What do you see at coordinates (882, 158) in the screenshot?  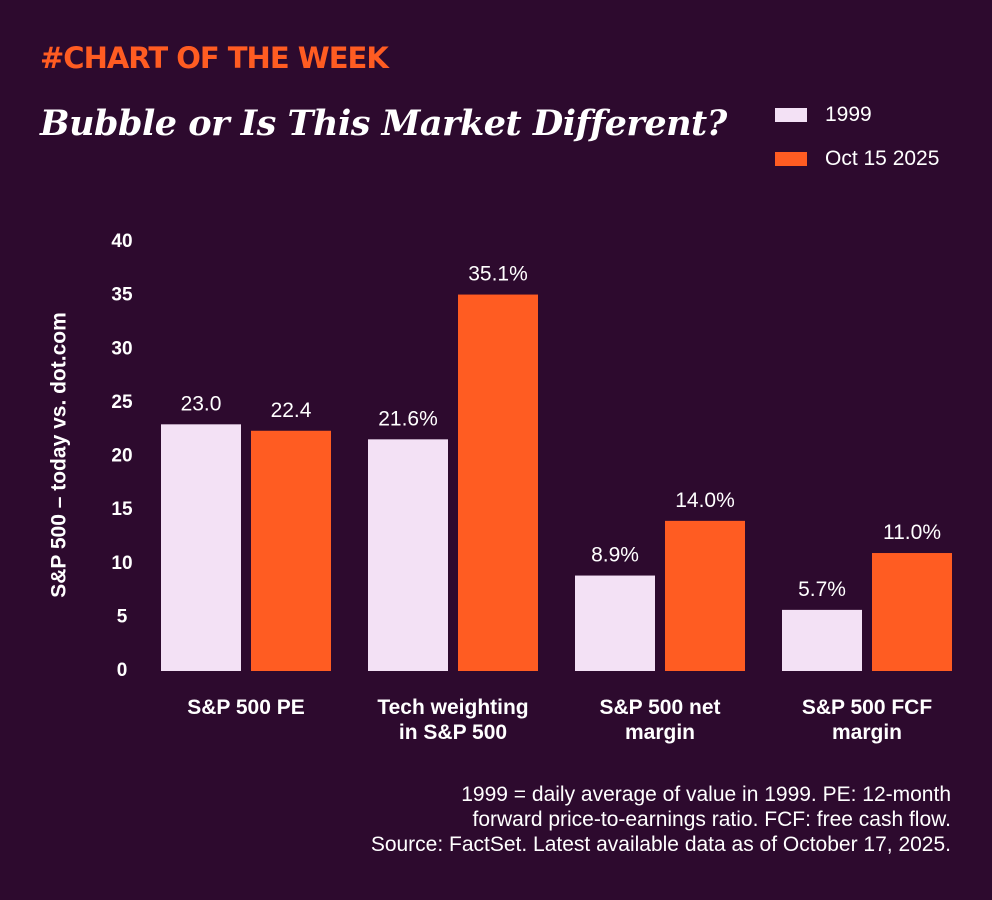 I see `legend-label-2025: Oct 15 2025` at bounding box center [882, 158].